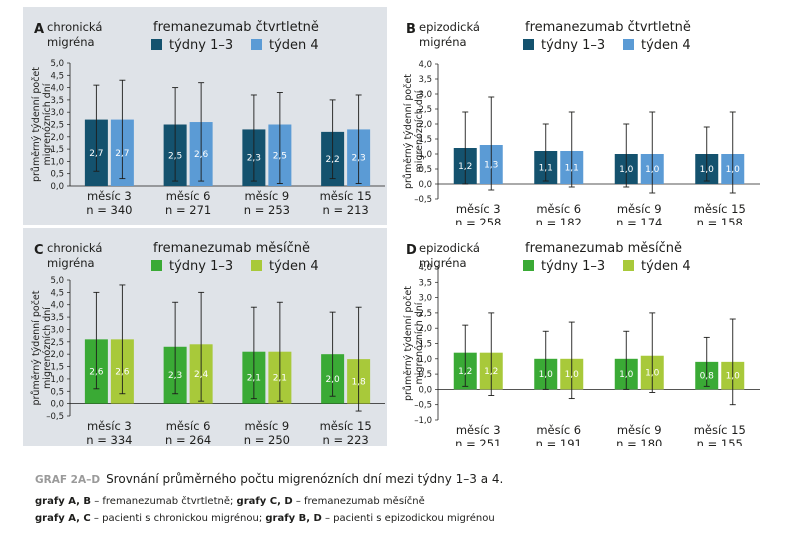 This screenshot has width=790, height=542. Describe the element at coordinates (425, 268) in the screenshot. I see `chart-d-ytick-label-0: 4,0` at that location.